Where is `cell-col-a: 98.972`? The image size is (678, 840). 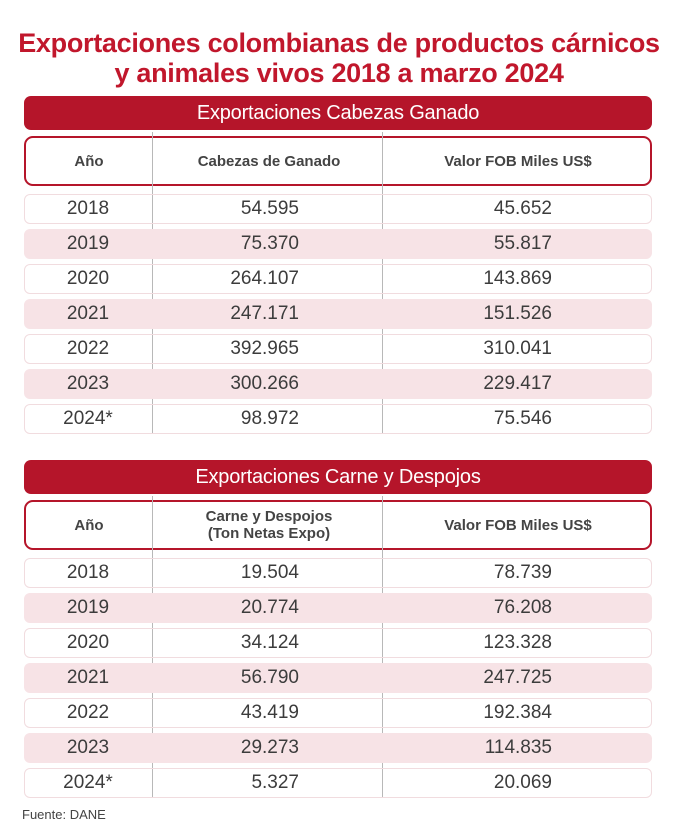 cell-col-a: 98.972 is located at coordinates (269, 418).